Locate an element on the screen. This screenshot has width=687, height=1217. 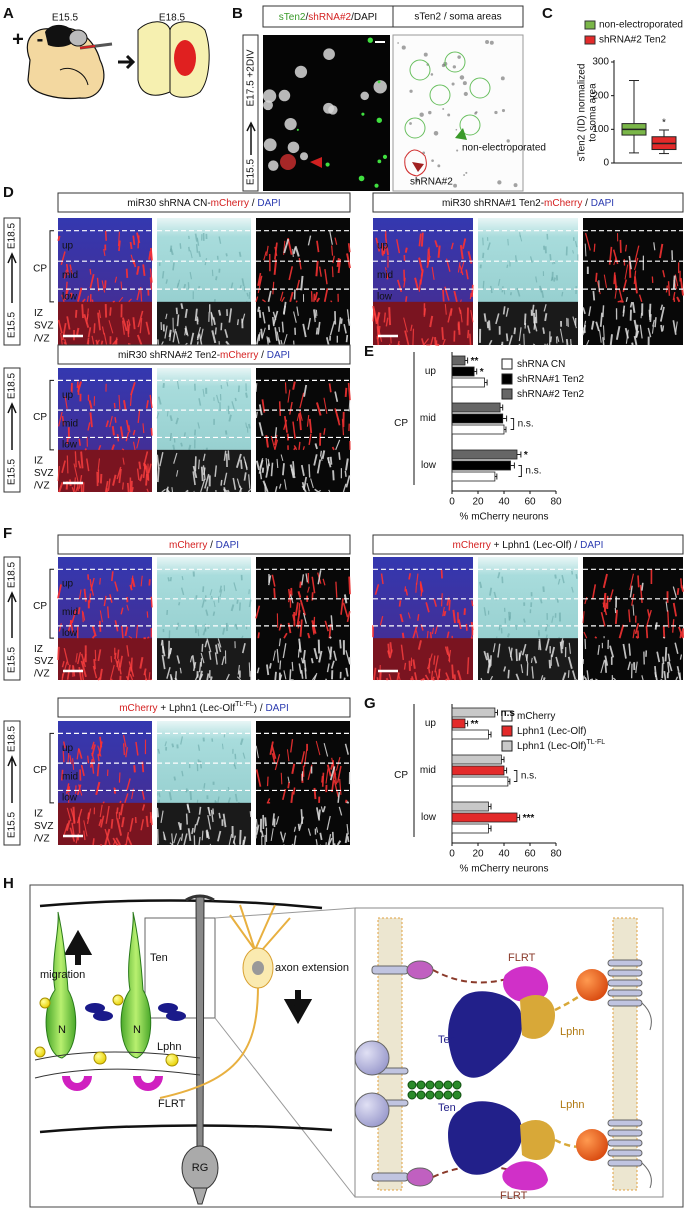
diagram-label: Ten is located at coordinates (159, 958).